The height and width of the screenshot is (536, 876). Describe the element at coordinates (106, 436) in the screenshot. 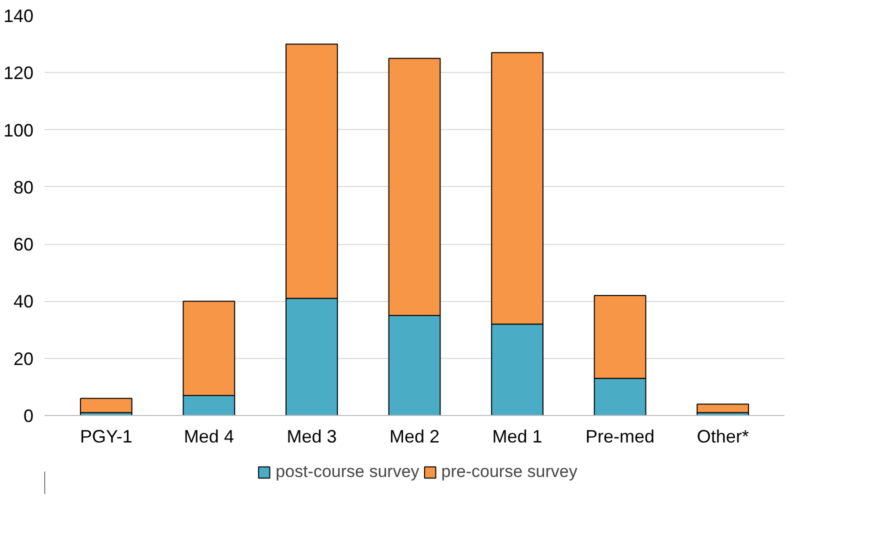

I see `x-tick-label: PGY-1` at that location.